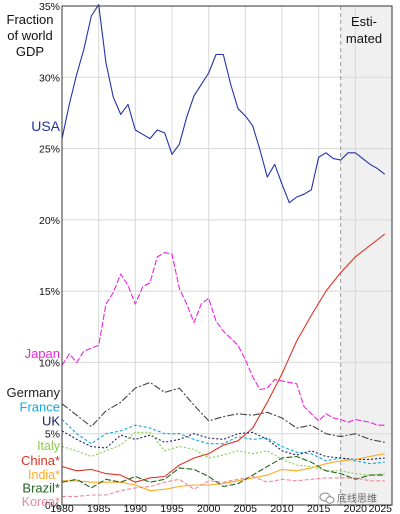  I want to click on watermark-text: 底线思维, so click(357, 498).